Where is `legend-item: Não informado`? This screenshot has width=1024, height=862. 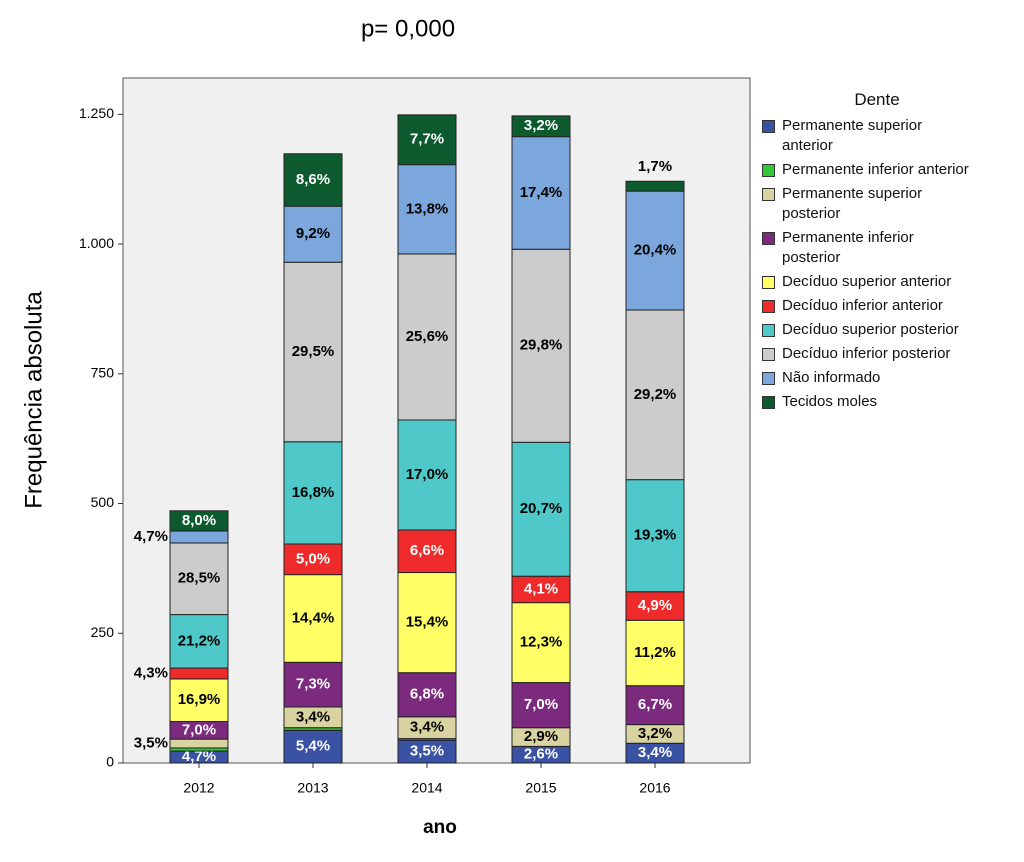 legend-item: Não informado is located at coordinates (877, 378).